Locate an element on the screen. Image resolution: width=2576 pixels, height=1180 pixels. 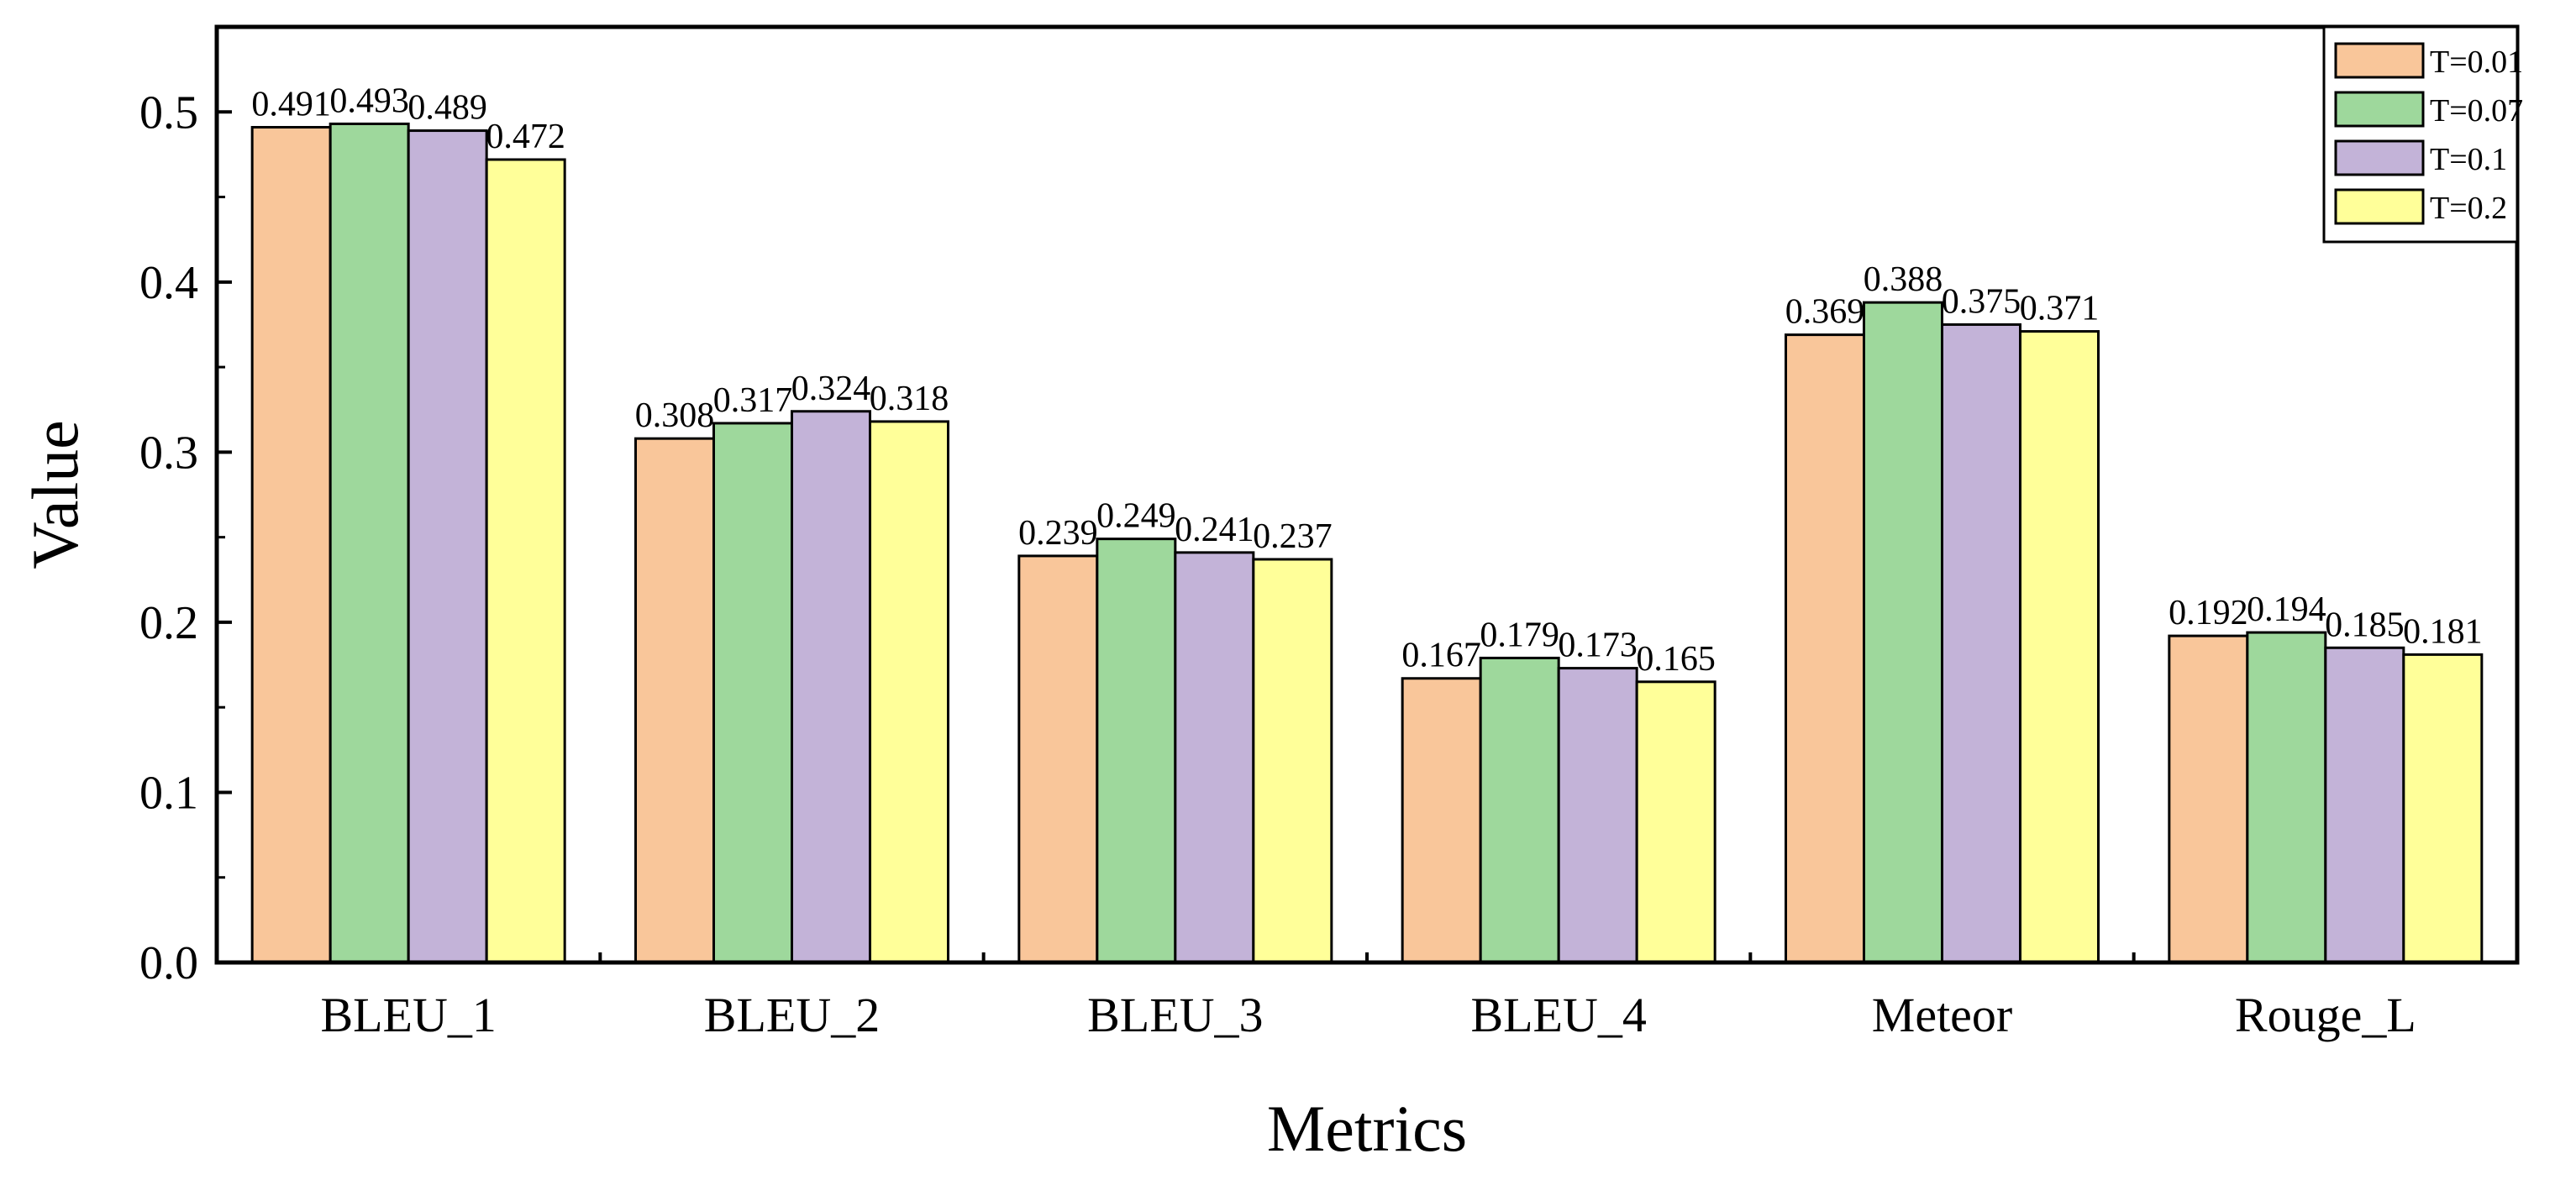
x-tick-label: BLEU_3 is located at coordinates (1175, 1015).